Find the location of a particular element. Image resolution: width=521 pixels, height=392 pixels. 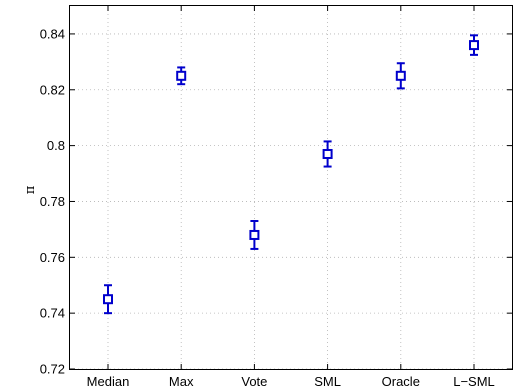

x-tick-label: Max is located at coordinates (181, 381).